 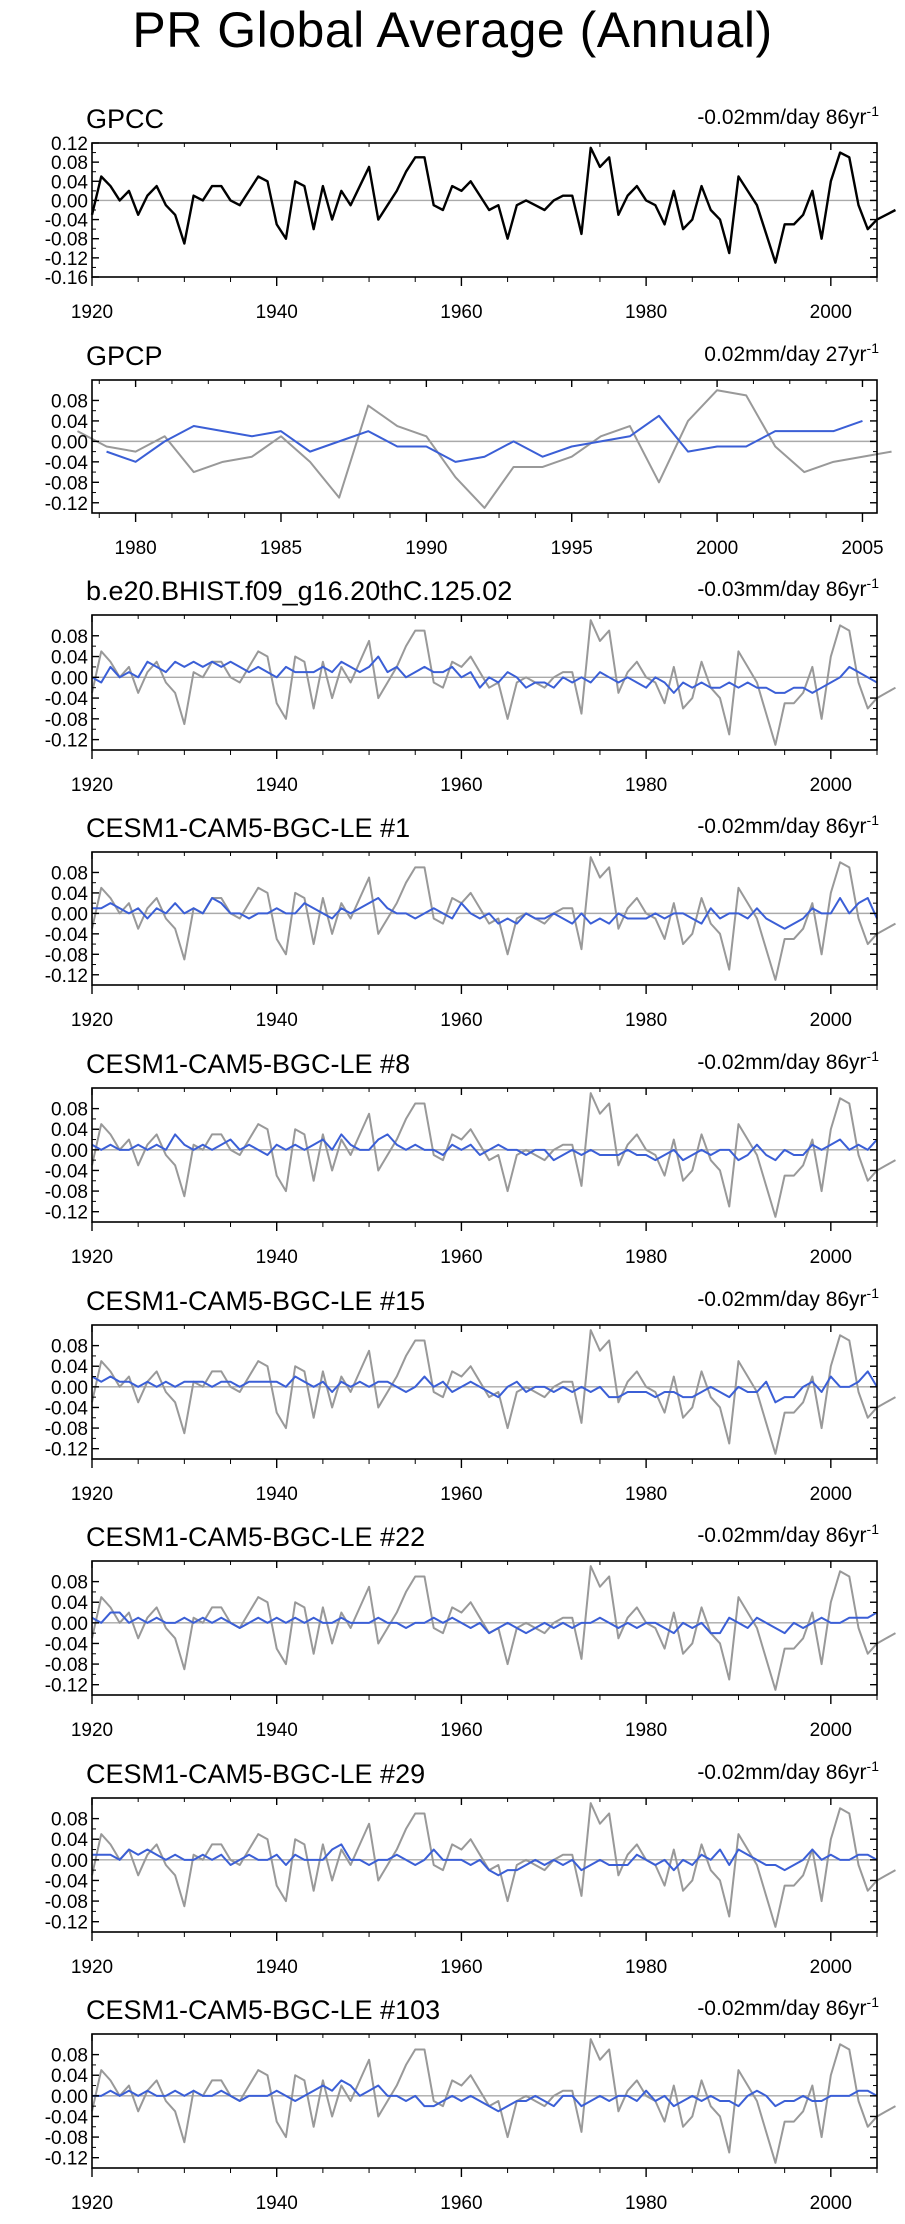 I want to click on trend-label: -0.03mm/day 86yr-1, so click(x=788, y=588).